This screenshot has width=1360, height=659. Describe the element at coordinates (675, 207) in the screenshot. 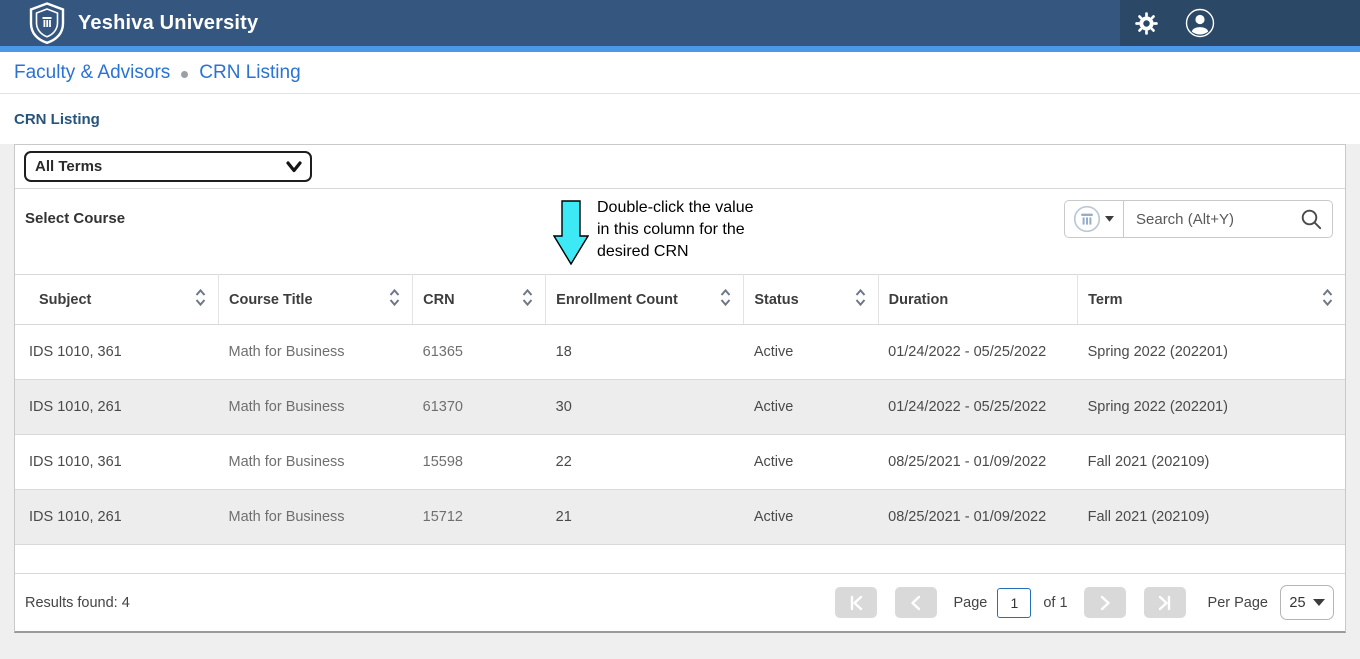

I see `annotation-line-1: Double-click the value` at that location.